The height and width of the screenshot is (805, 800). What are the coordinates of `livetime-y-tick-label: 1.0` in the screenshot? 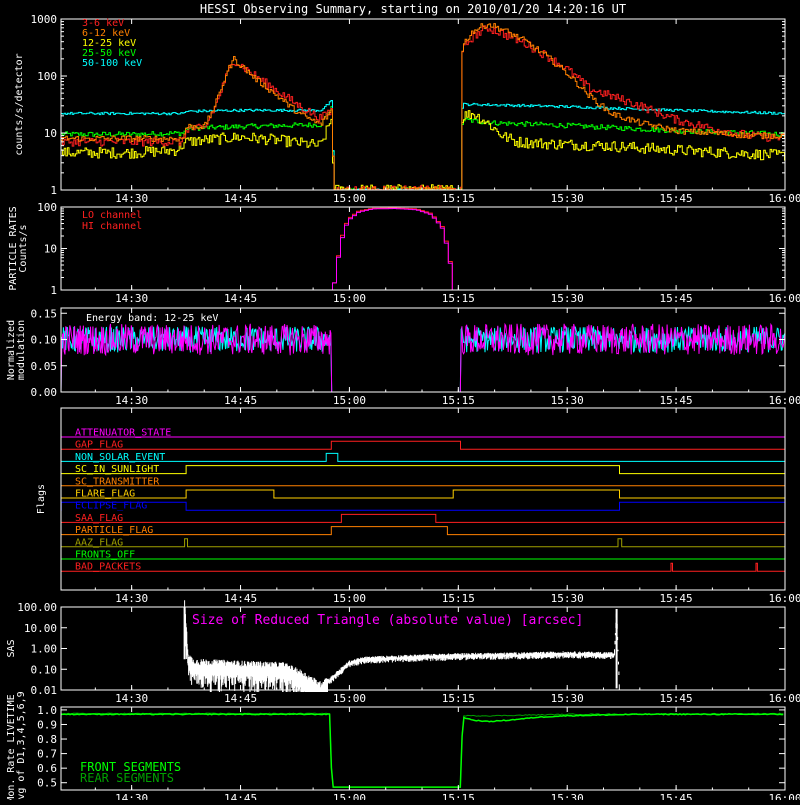 It's located at (47, 710).